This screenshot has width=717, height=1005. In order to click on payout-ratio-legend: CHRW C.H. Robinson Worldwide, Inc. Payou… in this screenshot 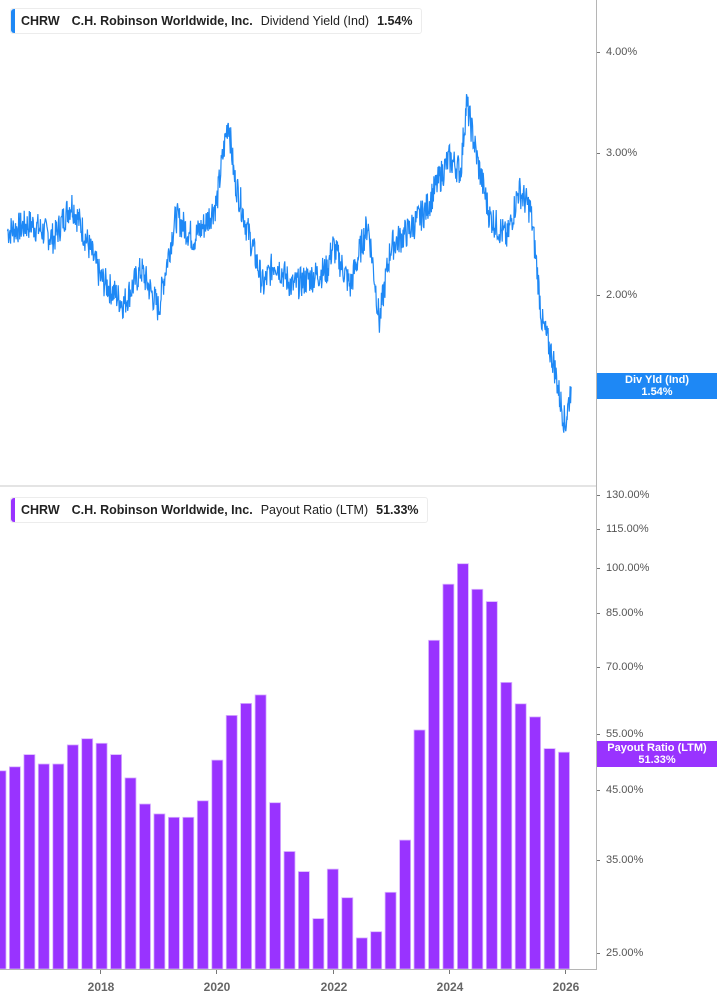, I will do `click(219, 510)`.